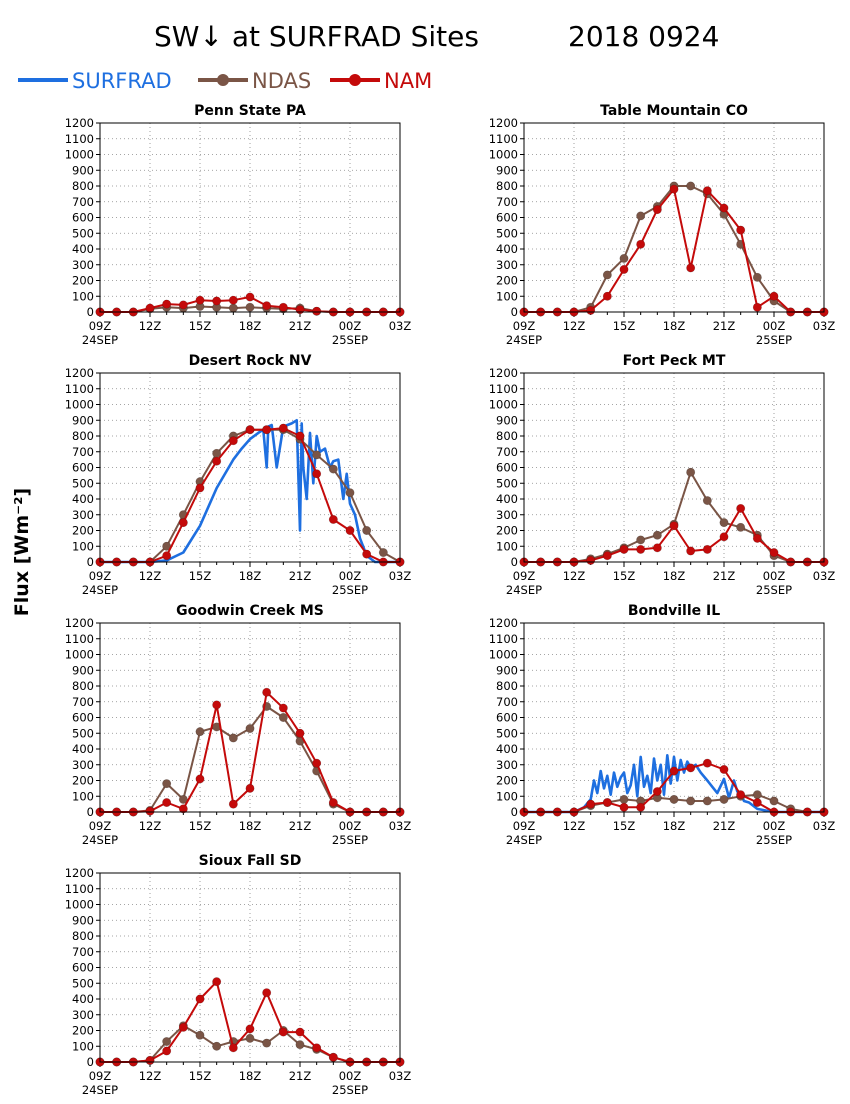  I want to click on panel-title-desert-rock-nv: Desert Rock NV, so click(250, 361).